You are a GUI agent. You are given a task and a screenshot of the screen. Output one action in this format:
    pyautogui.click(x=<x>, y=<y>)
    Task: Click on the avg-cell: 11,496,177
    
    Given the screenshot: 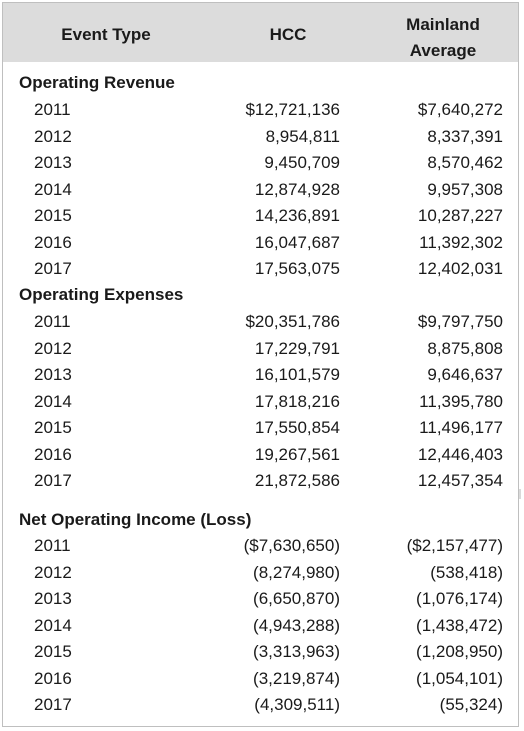 What is the action you would take?
    pyautogui.click(x=461, y=427)
    